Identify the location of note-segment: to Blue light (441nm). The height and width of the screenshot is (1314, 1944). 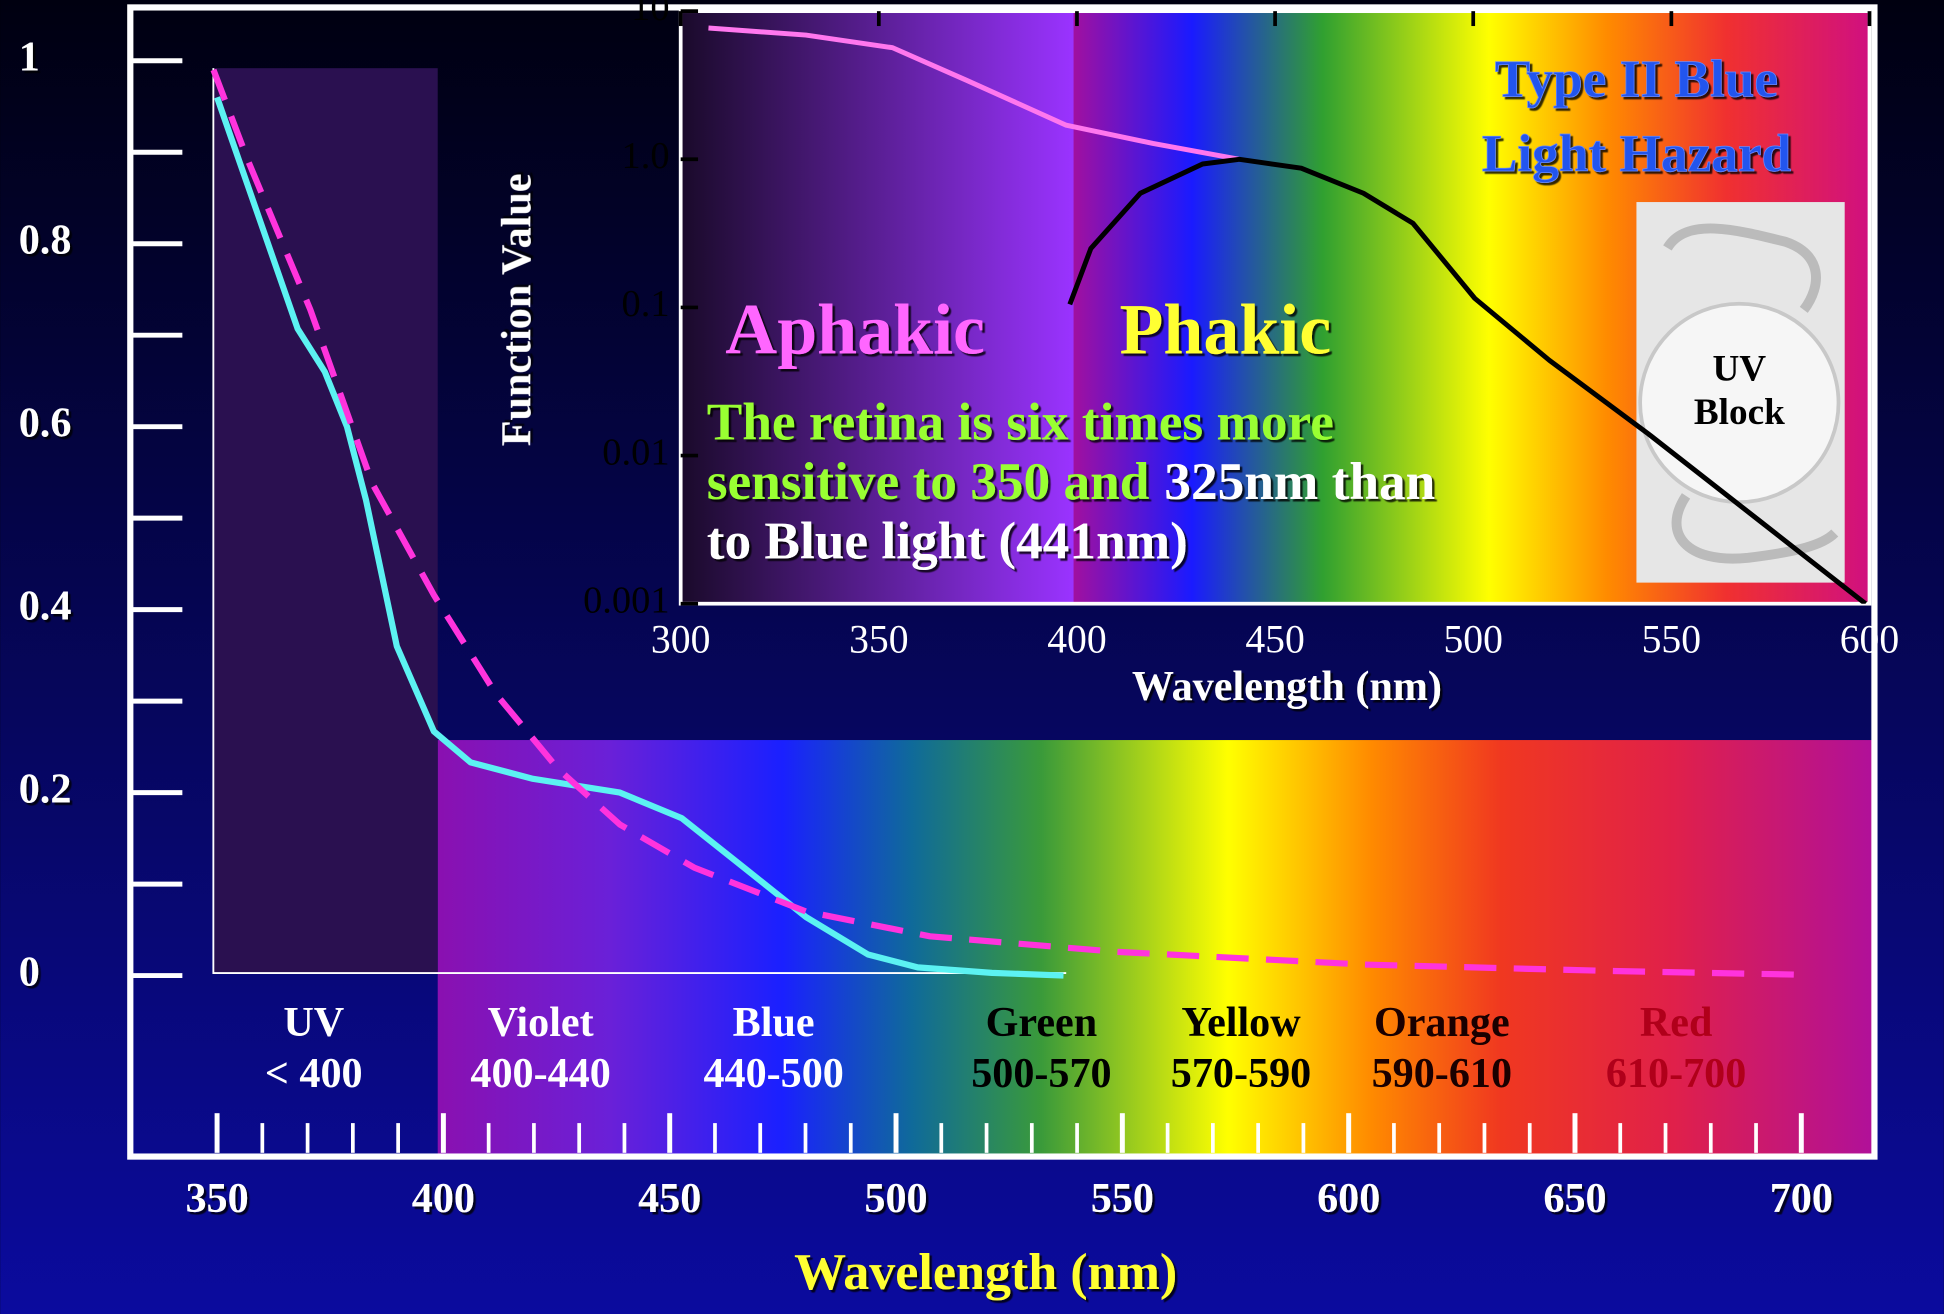
(947, 541).